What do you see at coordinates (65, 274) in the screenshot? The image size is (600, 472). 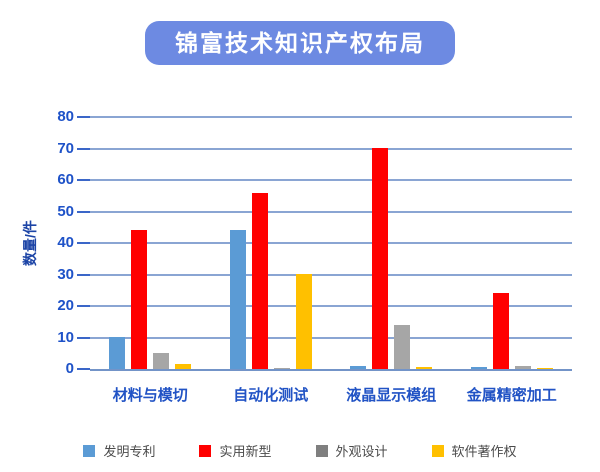 I see `y-tick-label: 30` at bounding box center [65, 274].